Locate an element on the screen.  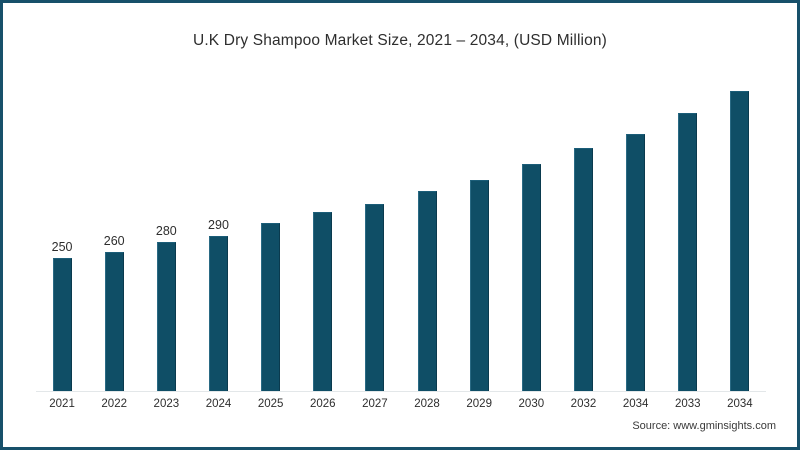
bar-value-label: 250 is located at coordinates (62, 246).